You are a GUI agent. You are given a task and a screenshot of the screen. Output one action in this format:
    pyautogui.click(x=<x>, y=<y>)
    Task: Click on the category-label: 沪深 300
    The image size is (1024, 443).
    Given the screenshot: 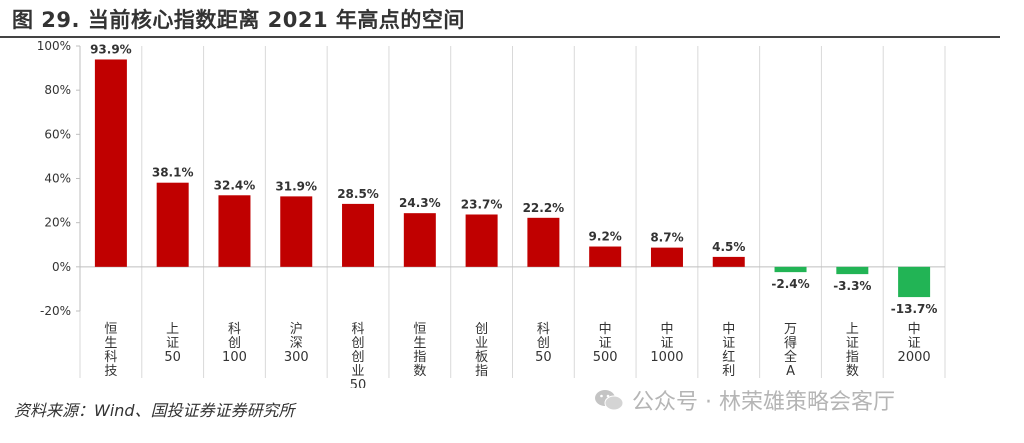 What is the action you would take?
    pyautogui.click(x=296, y=343)
    